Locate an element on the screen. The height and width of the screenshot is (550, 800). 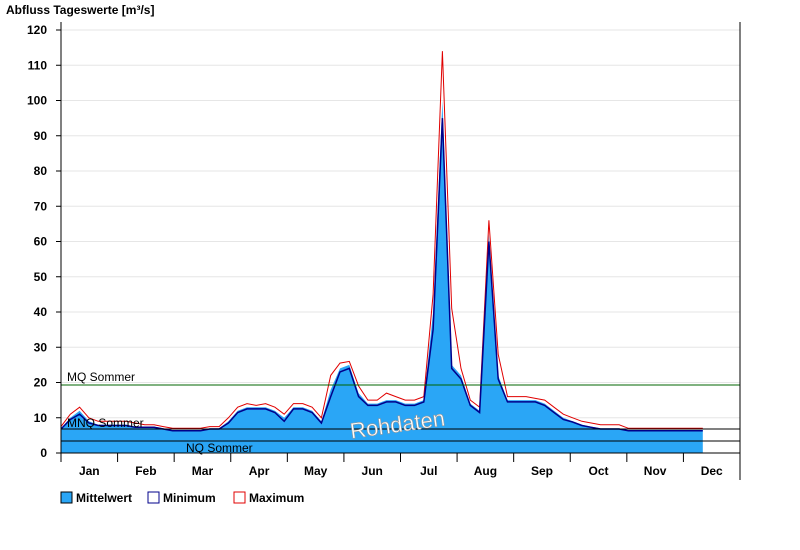
chart-title: Abfluss Tageswerte [m³/s] is located at coordinates (80, 10).